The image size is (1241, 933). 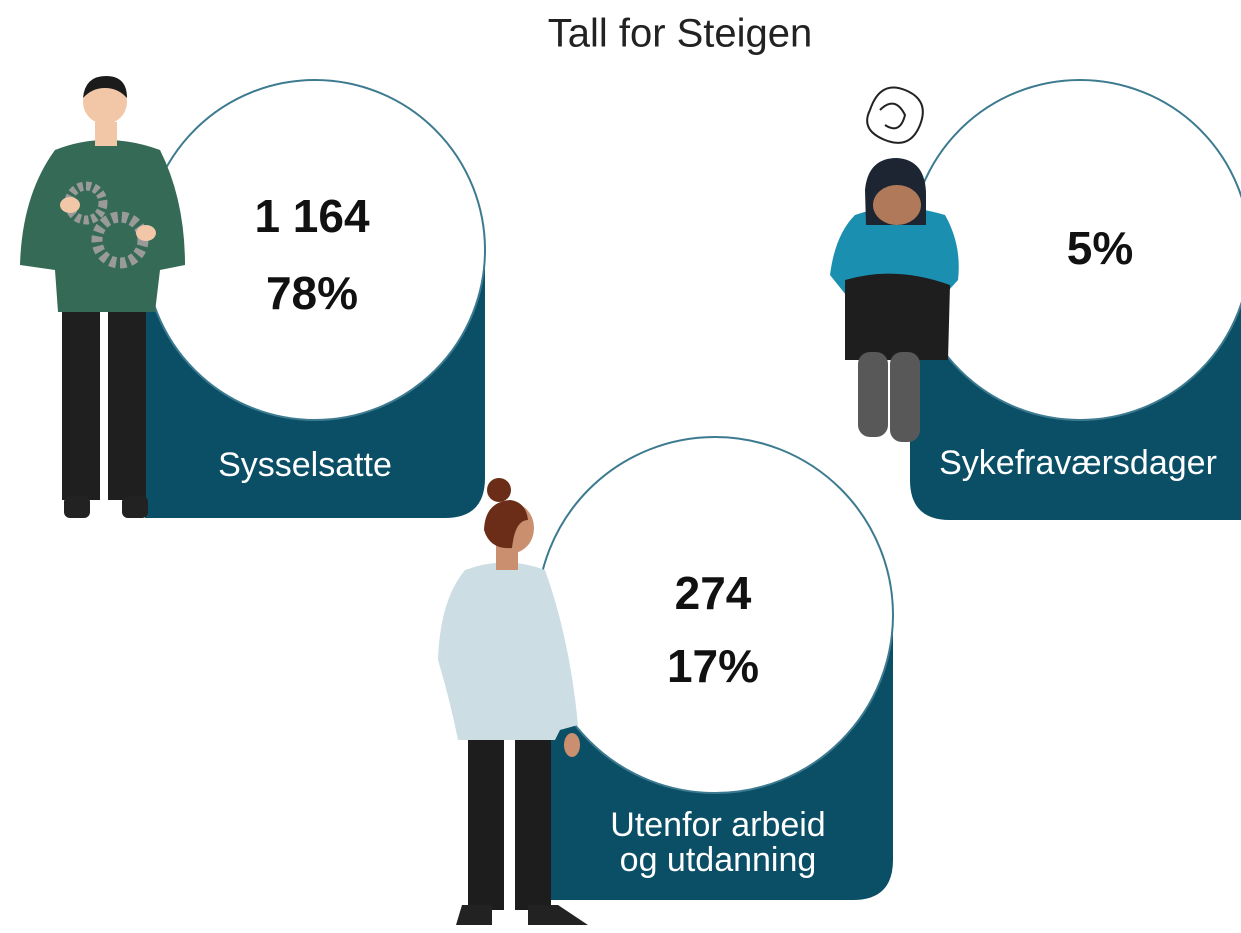 What do you see at coordinates (717, 825) in the screenshot?
I see `card-label: Utenfor arbeid` at bounding box center [717, 825].